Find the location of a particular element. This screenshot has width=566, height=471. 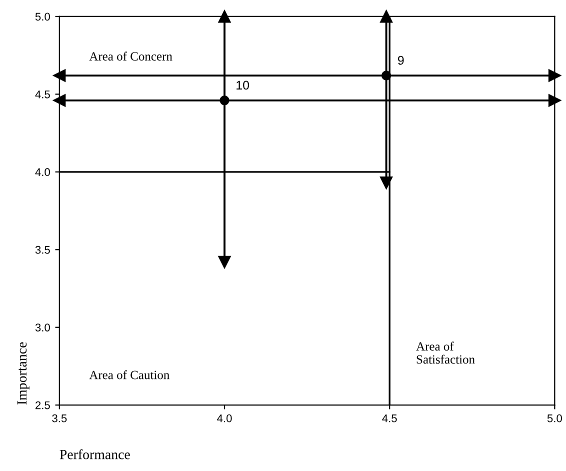

annotation: 10 is located at coordinates (243, 85).